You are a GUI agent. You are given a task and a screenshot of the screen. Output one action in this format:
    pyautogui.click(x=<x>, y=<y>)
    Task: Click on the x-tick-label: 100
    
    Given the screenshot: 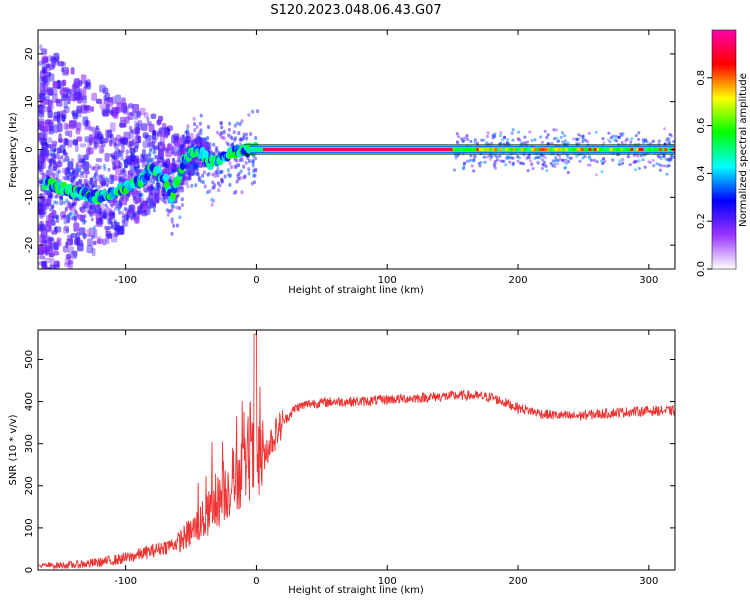 What is the action you would take?
    pyautogui.click(x=387, y=280)
    